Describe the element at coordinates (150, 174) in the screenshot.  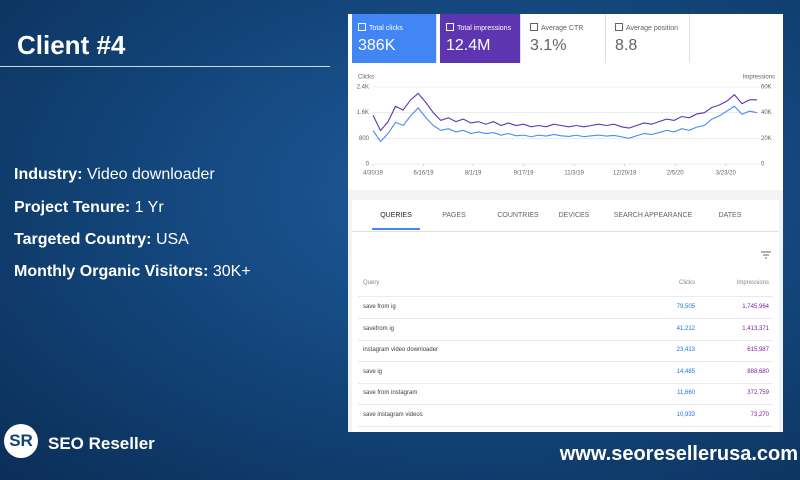
I see `fact-value: Video downloader` at that location.